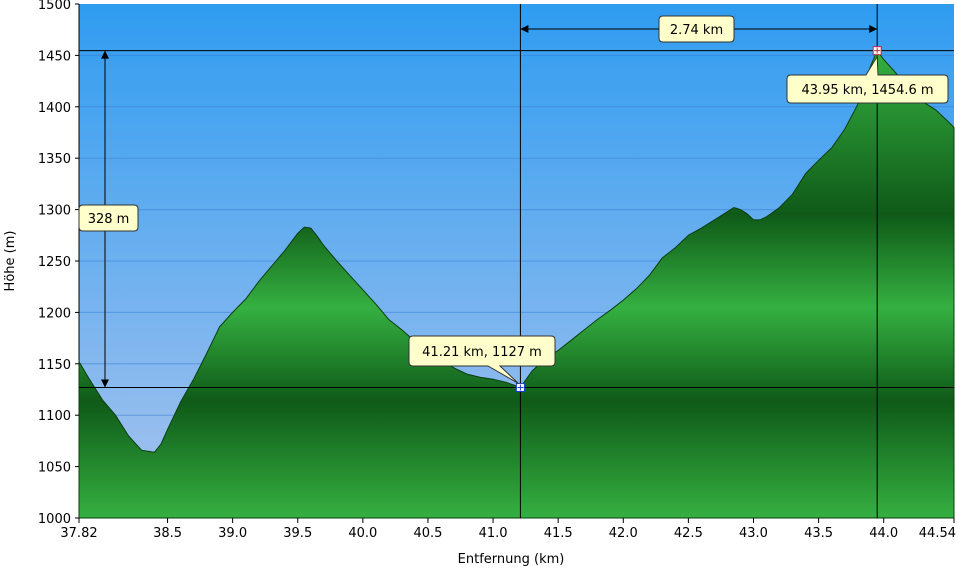 This screenshot has width=958, height=570. Describe the element at coordinates (54, 6) in the screenshot. I see `y-tick-label: 1500` at that location.